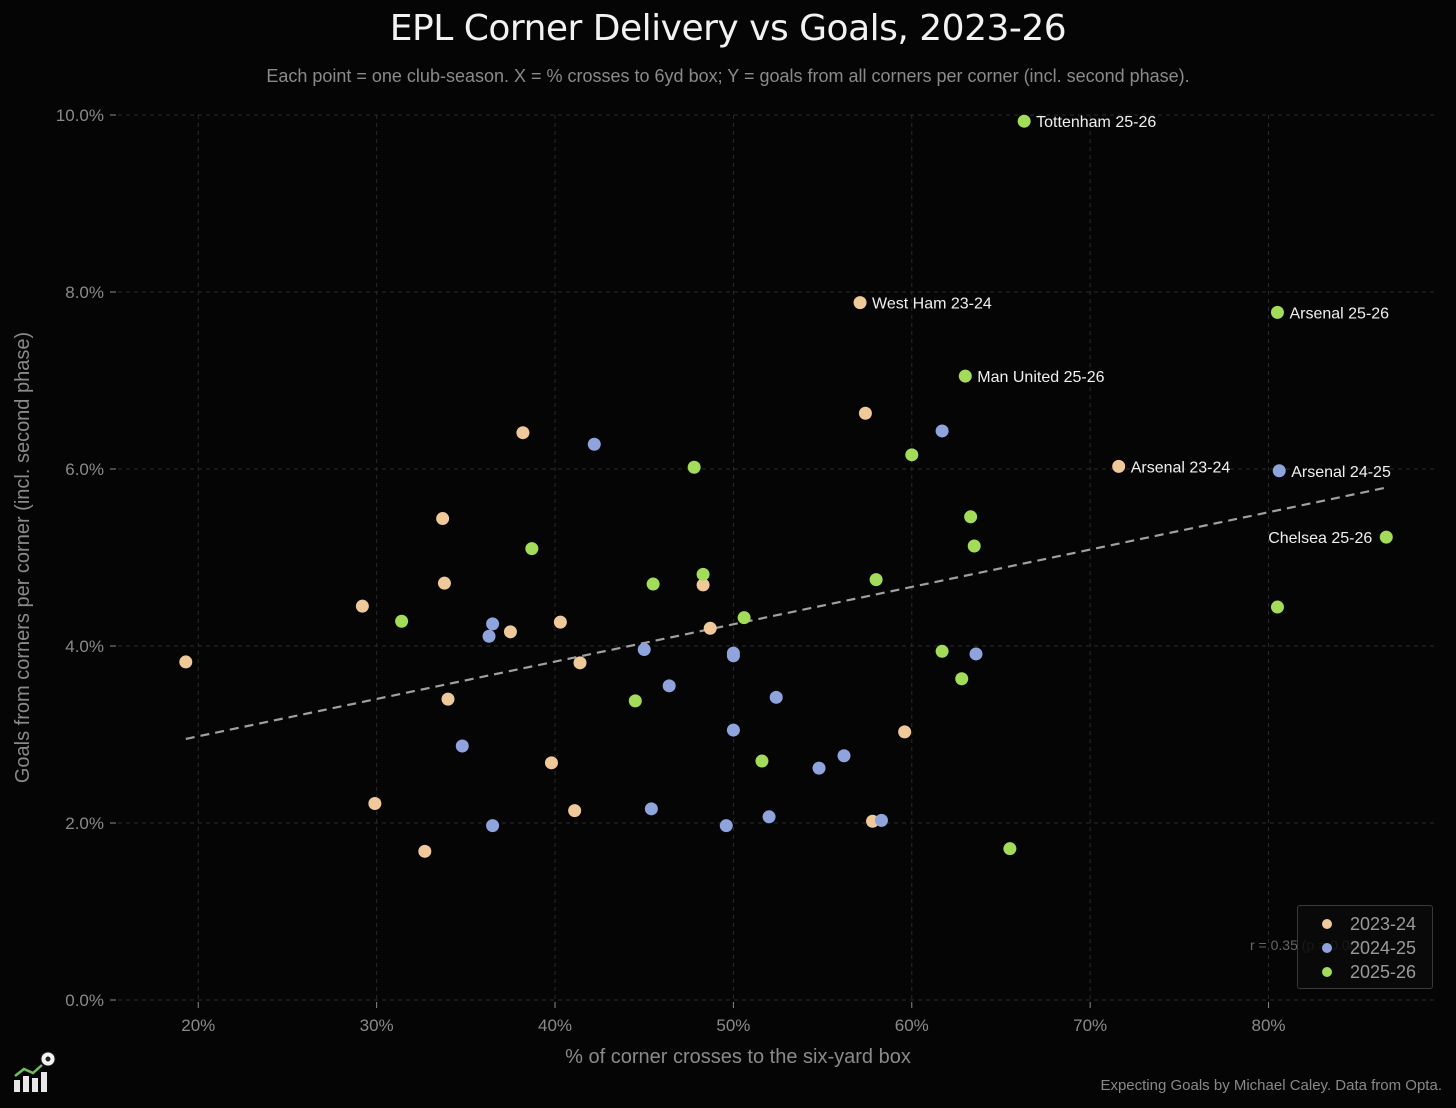 Image resolution: width=1456 pixels, height=1108 pixels. Describe the element at coordinates (84, 292) in the screenshot. I see `y-tick-label: 8.0%` at that location.